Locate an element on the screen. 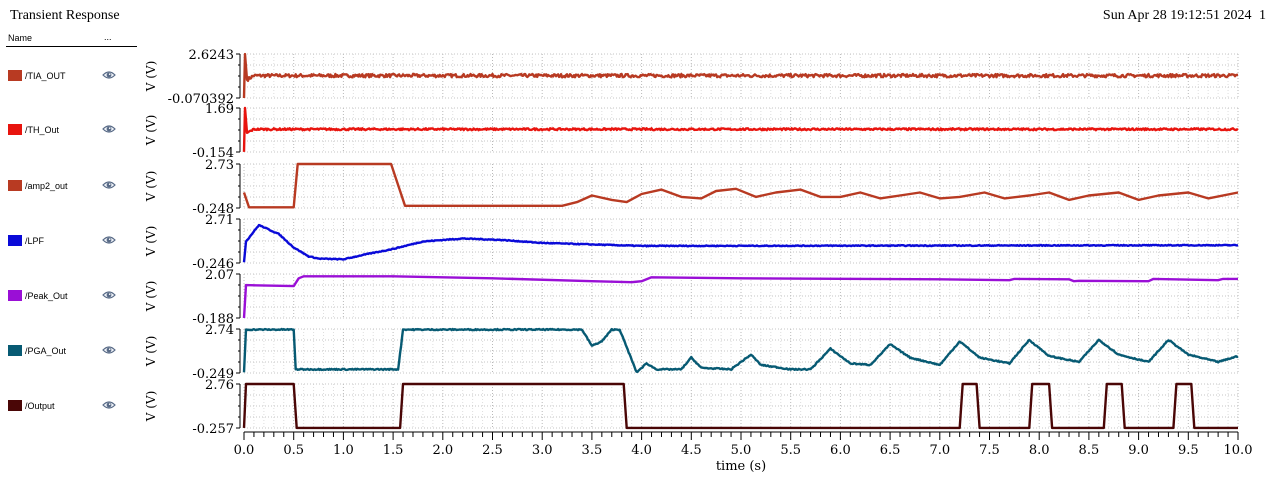 This screenshot has width=1270, height=483. window-title: Transient Response is located at coordinates (65, 15).